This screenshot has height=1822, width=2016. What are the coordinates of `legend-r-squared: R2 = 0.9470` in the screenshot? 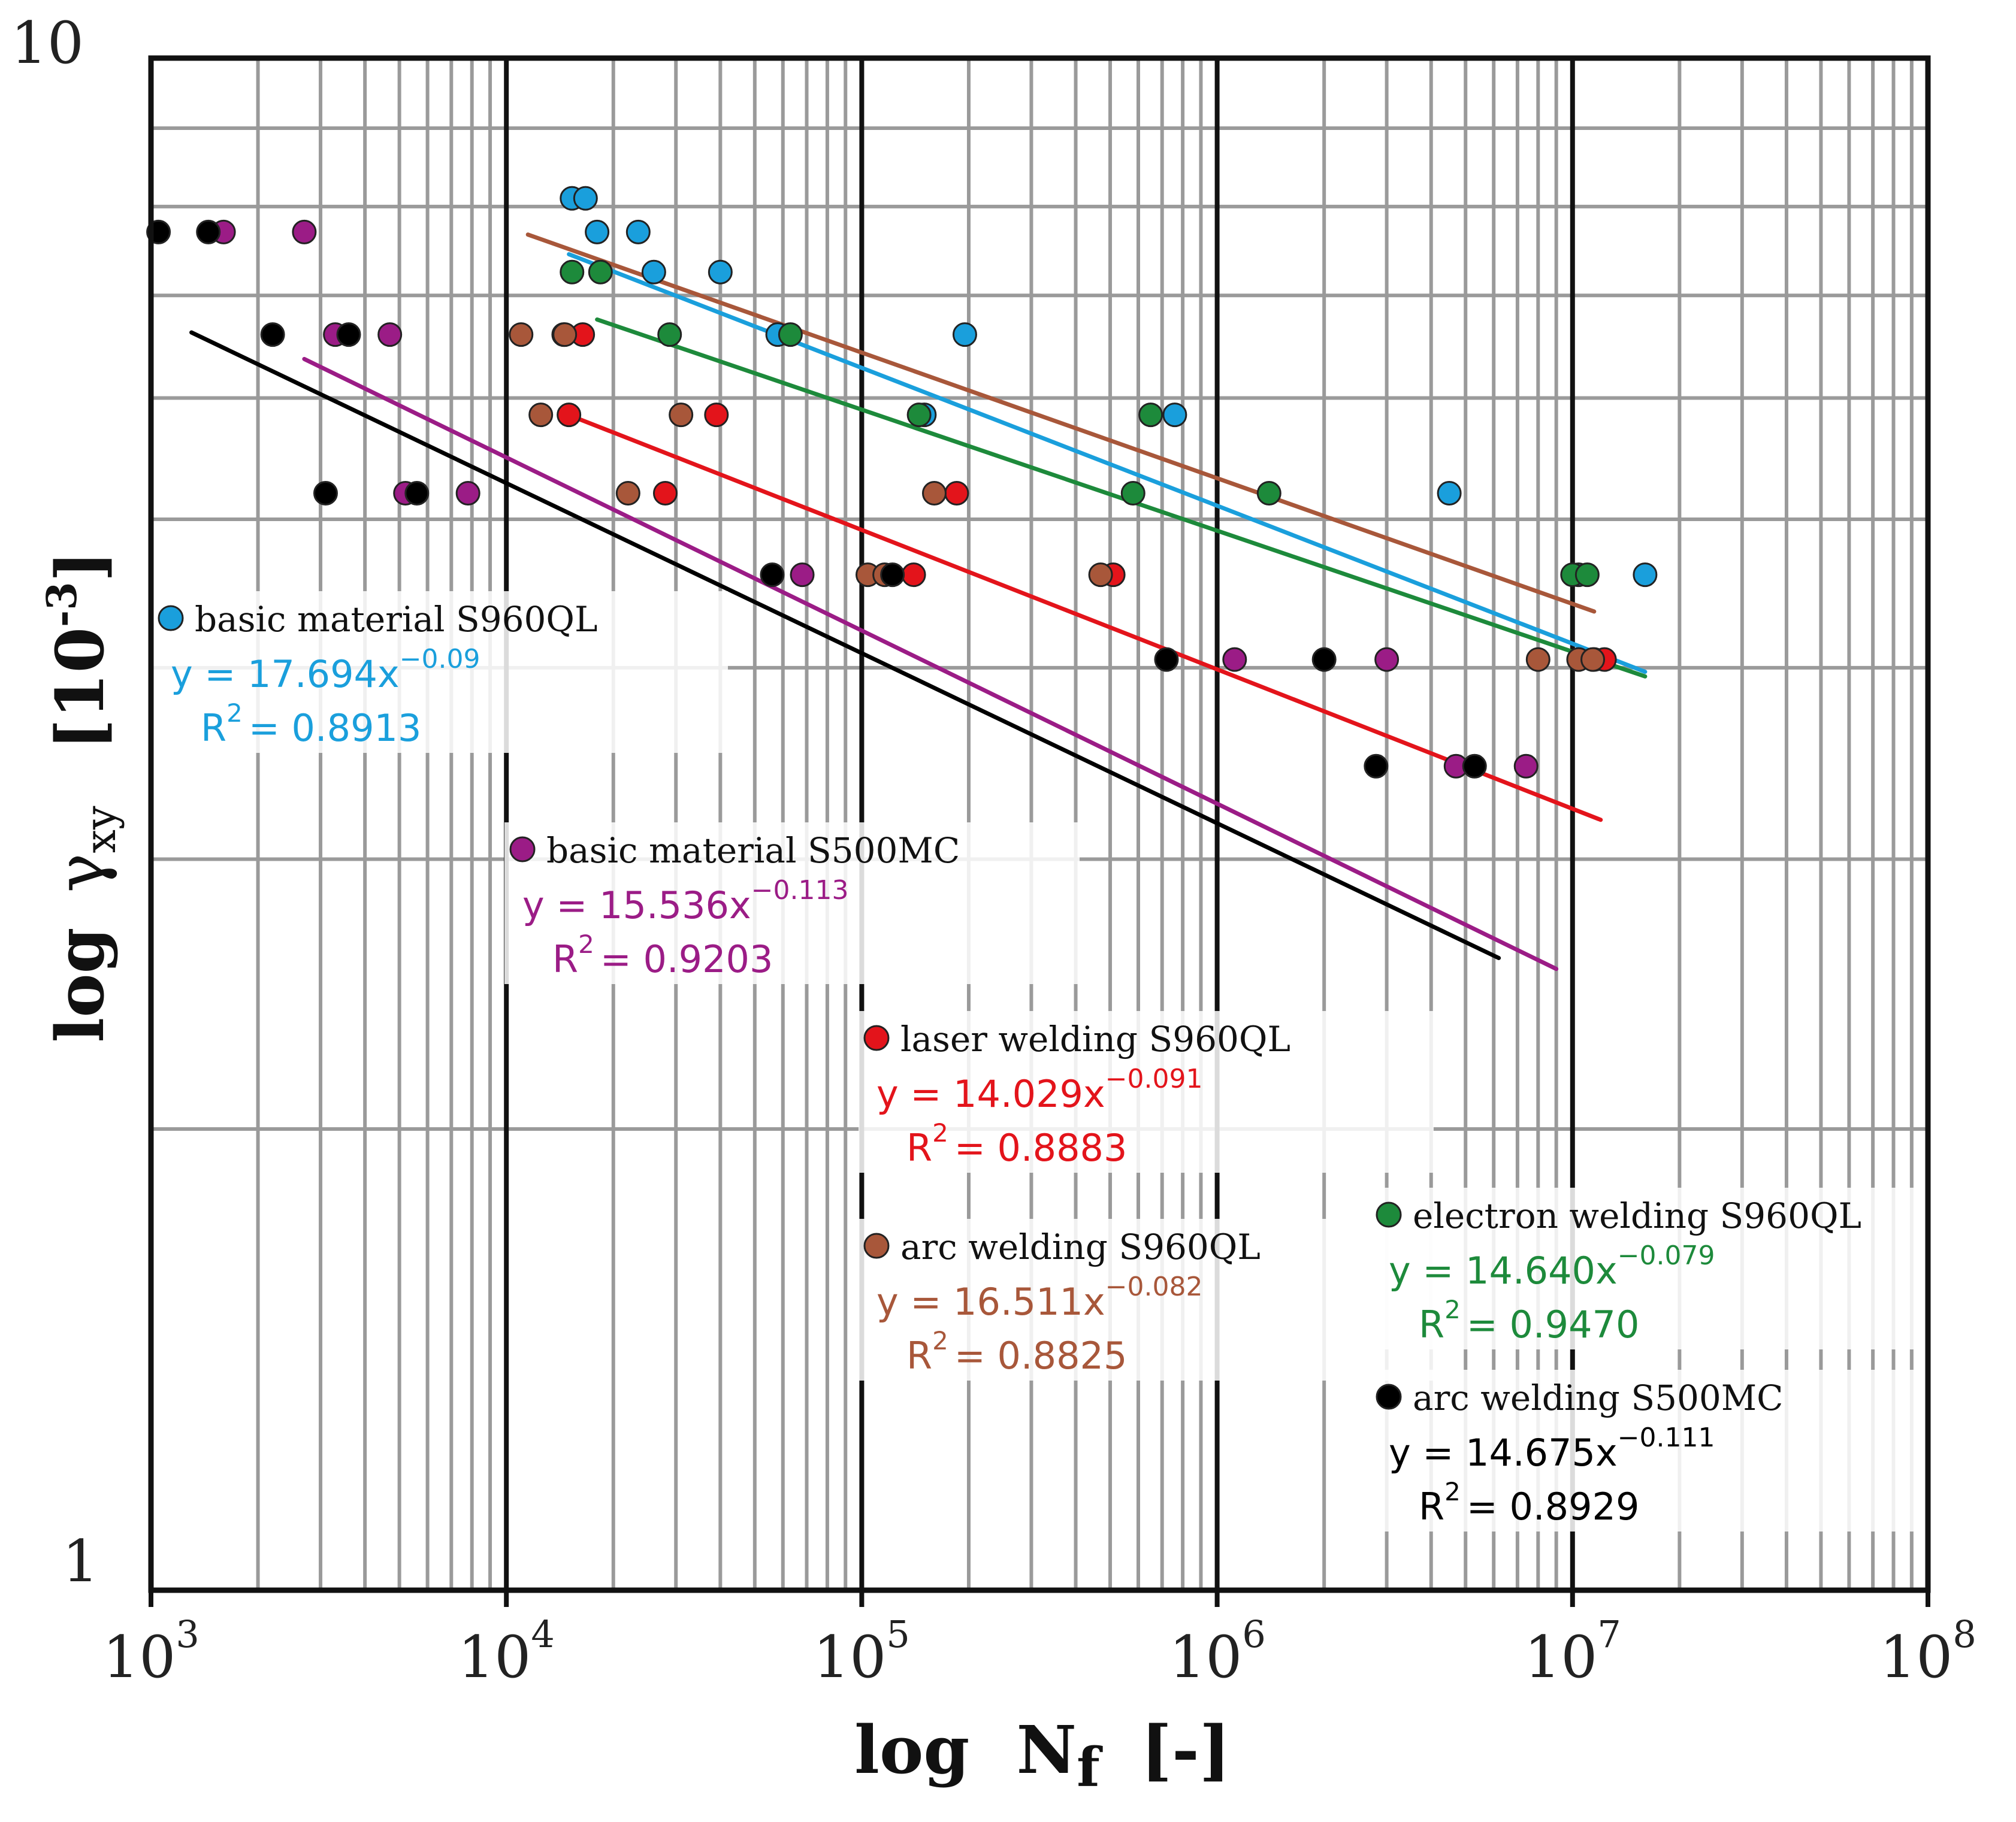 It's located at (1529, 1321).